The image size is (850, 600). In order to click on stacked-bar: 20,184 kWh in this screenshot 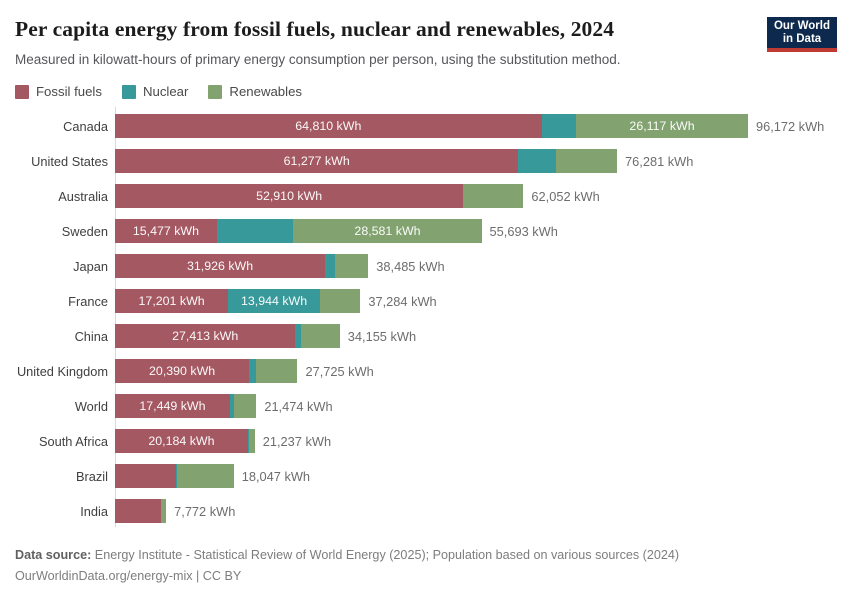, I will do `click(185, 441)`.